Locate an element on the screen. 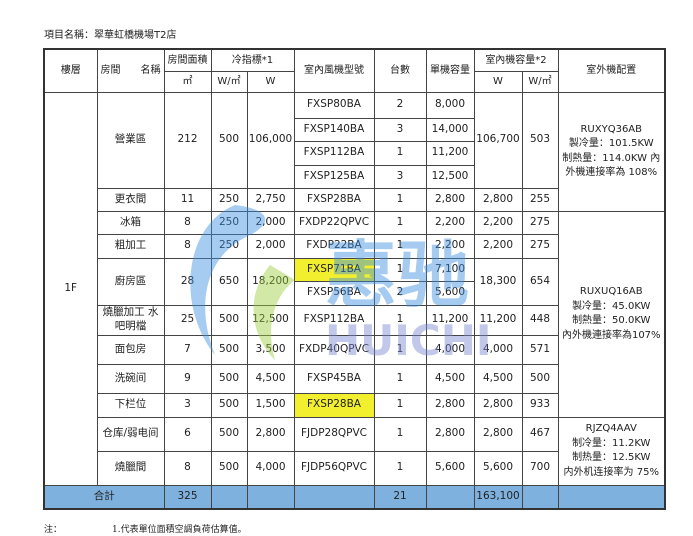 This screenshot has height=536, width=693. table-row: 下栏位 3 500 1,500 FXSP28BA 1 2,800 2,800 933 is located at coordinates (354, 405).